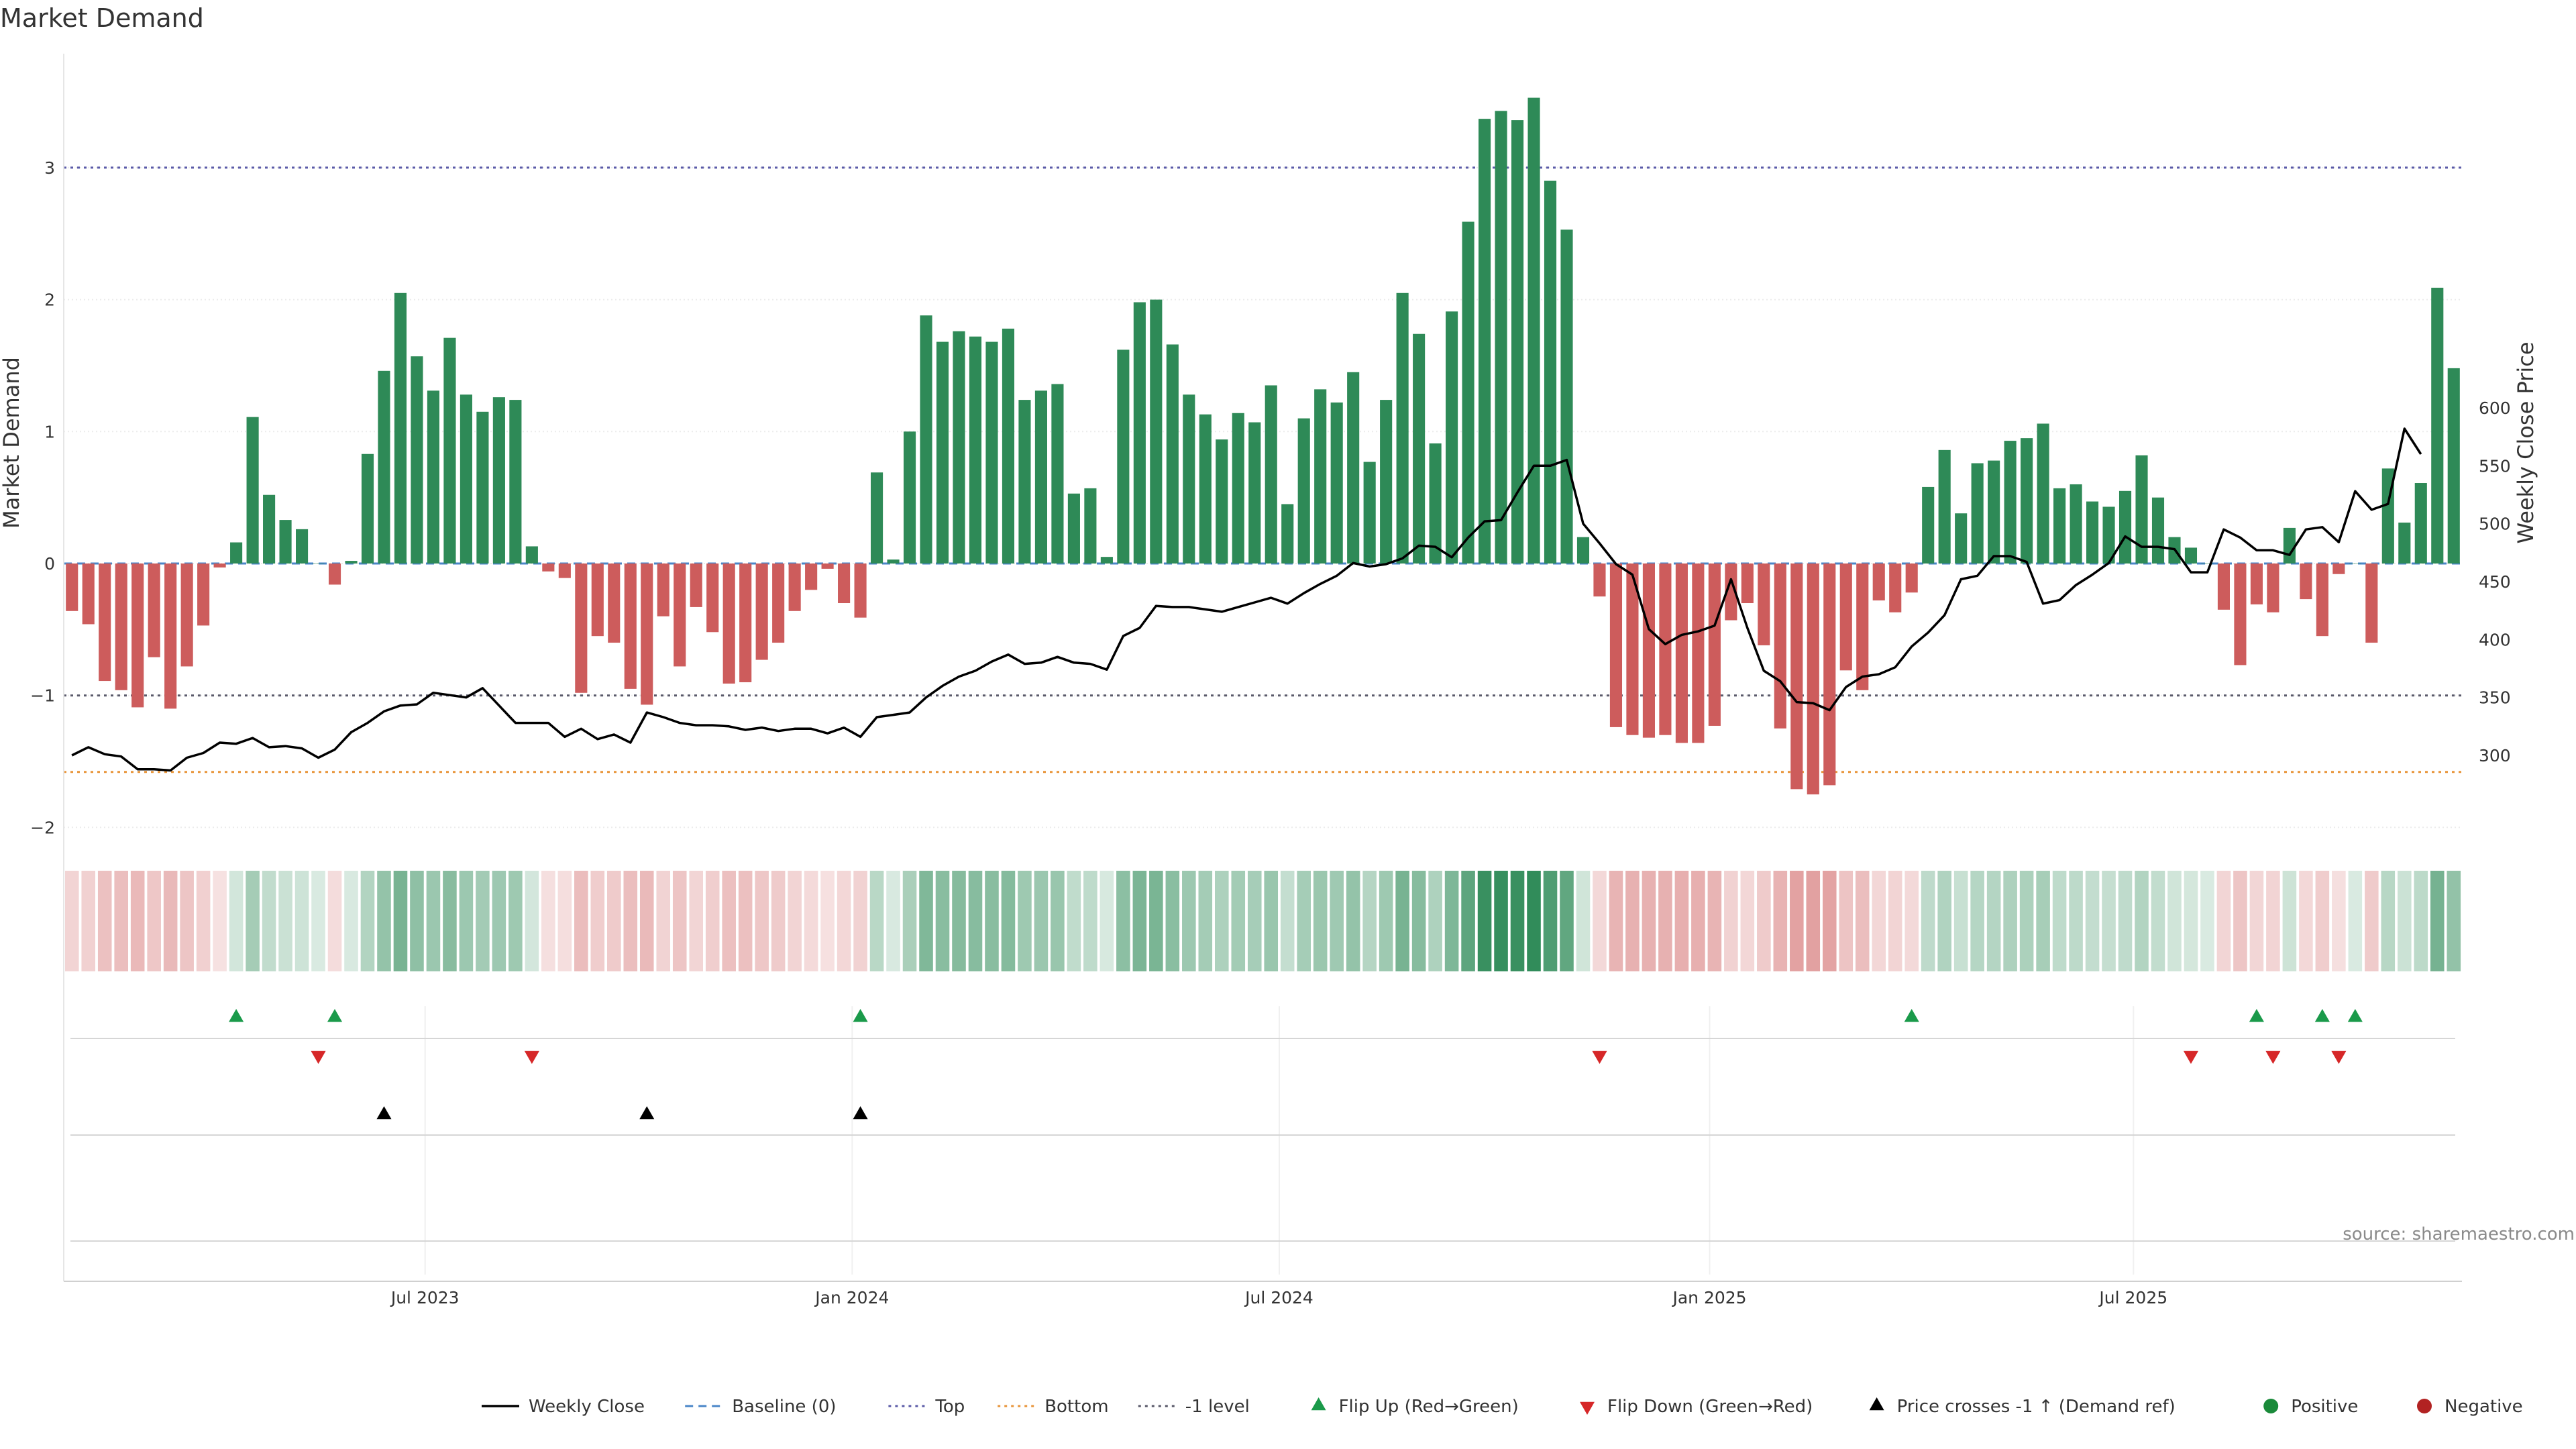 The width and height of the screenshot is (2576, 1449). I want to click on left-tick-label: 1, so click(49, 431).